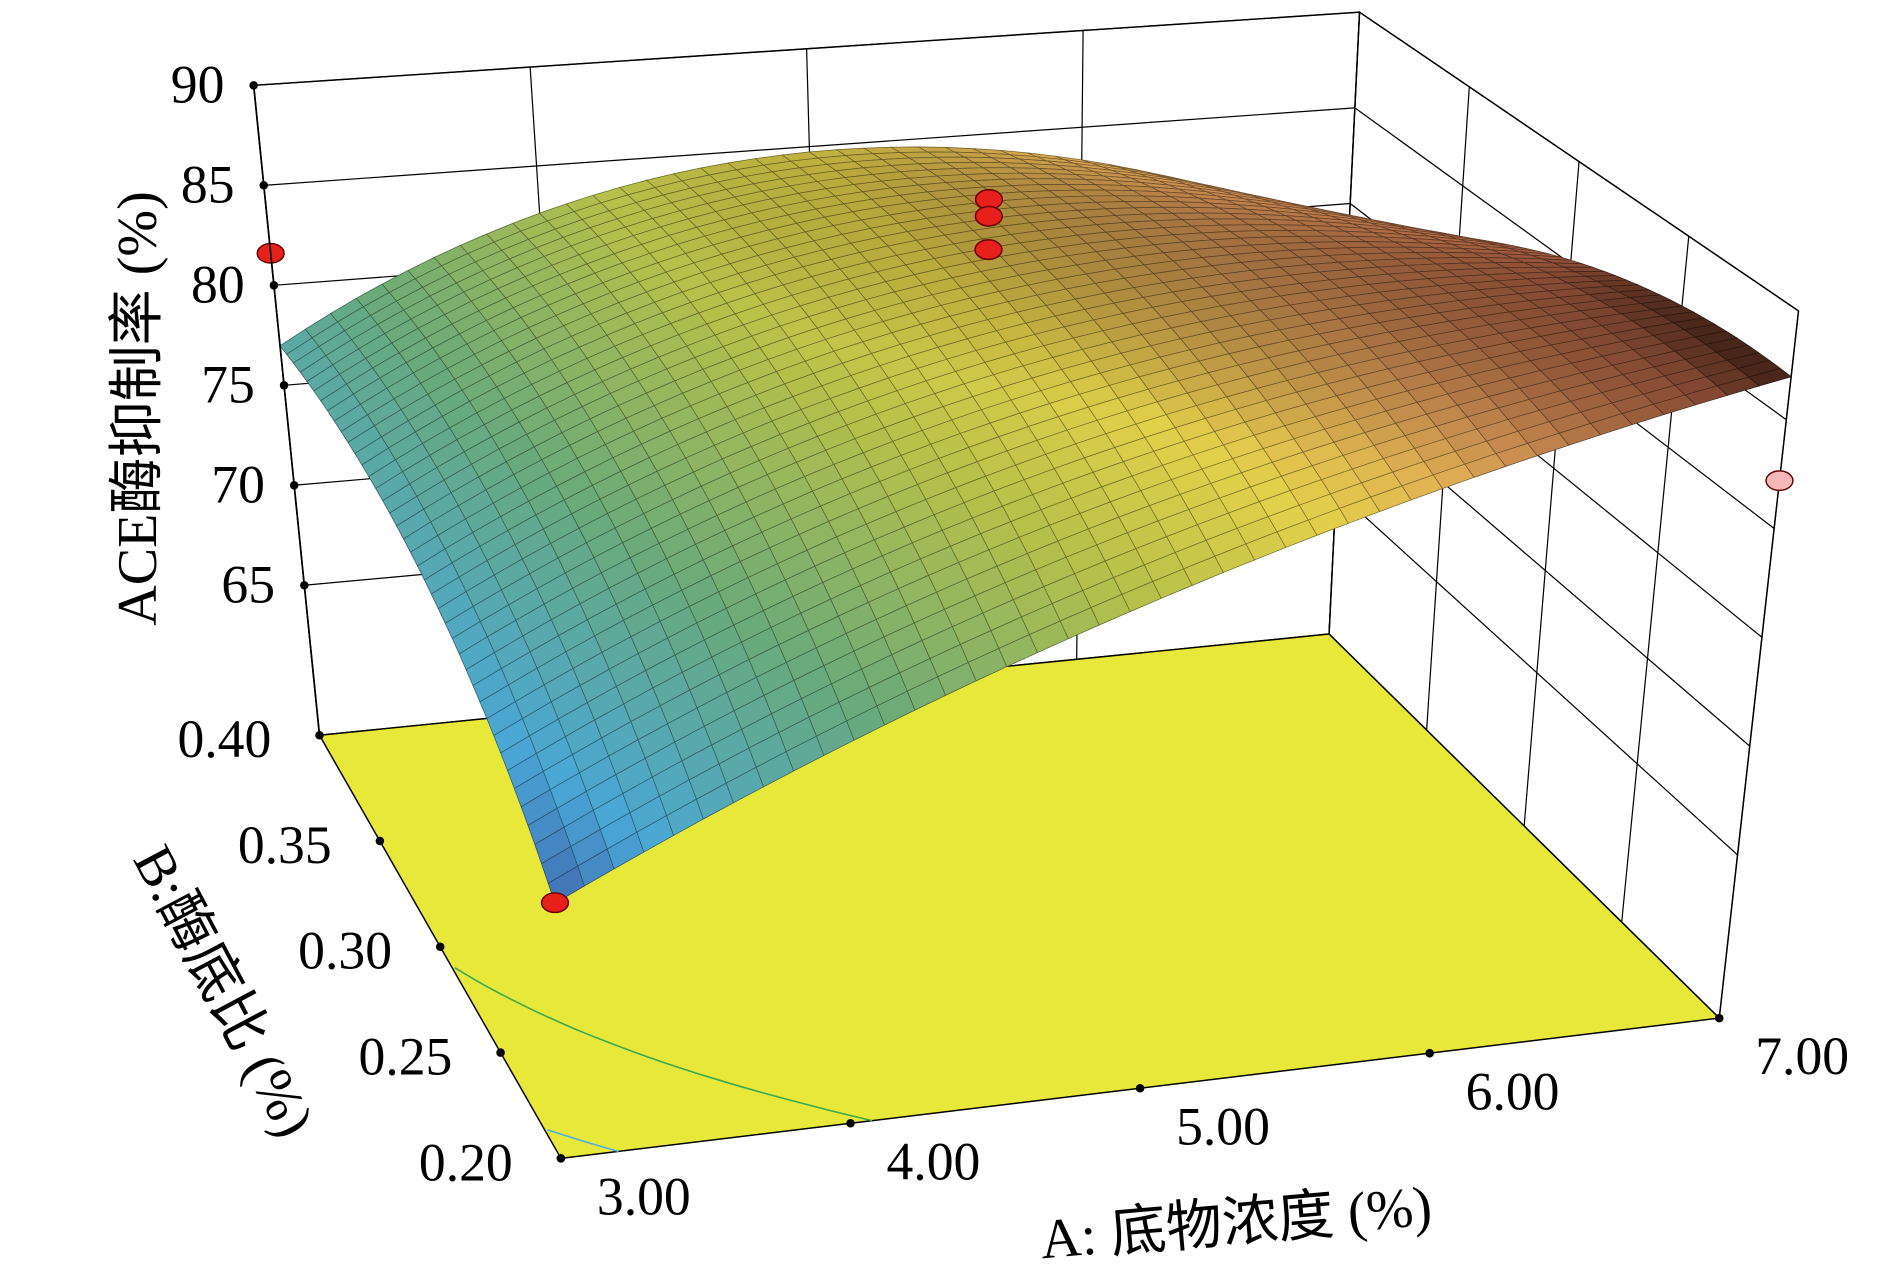 The image size is (1890, 1276). I want to click on x-tick-label: 3.00, so click(644, 1196).